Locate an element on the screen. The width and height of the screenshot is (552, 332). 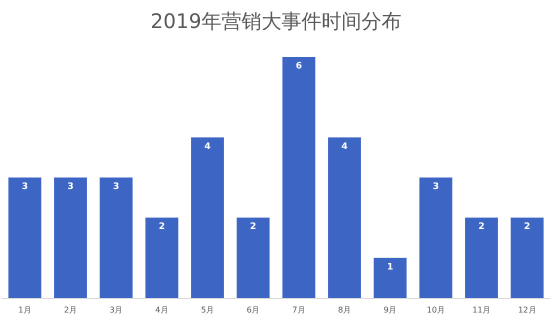
x-tick-label: 11月 is located at coordinates (481, 310).